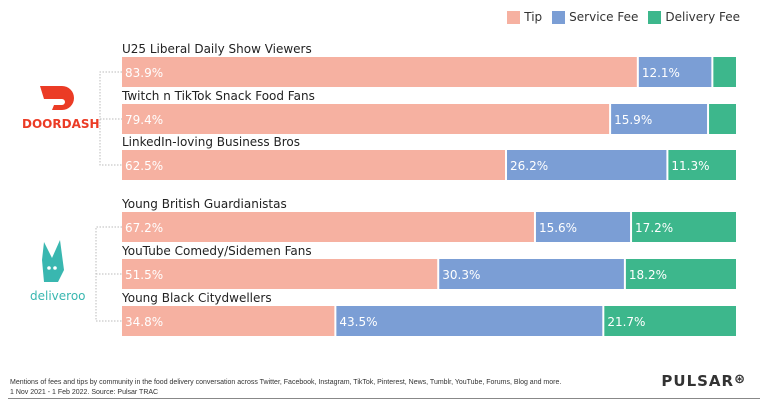 Image resolution: width=768 pixels, height=410 pixels. What do you see at coordinates (144, 73) in the screenshot?
I see `data-label: 83.9%` at bounding box center [144, 73].